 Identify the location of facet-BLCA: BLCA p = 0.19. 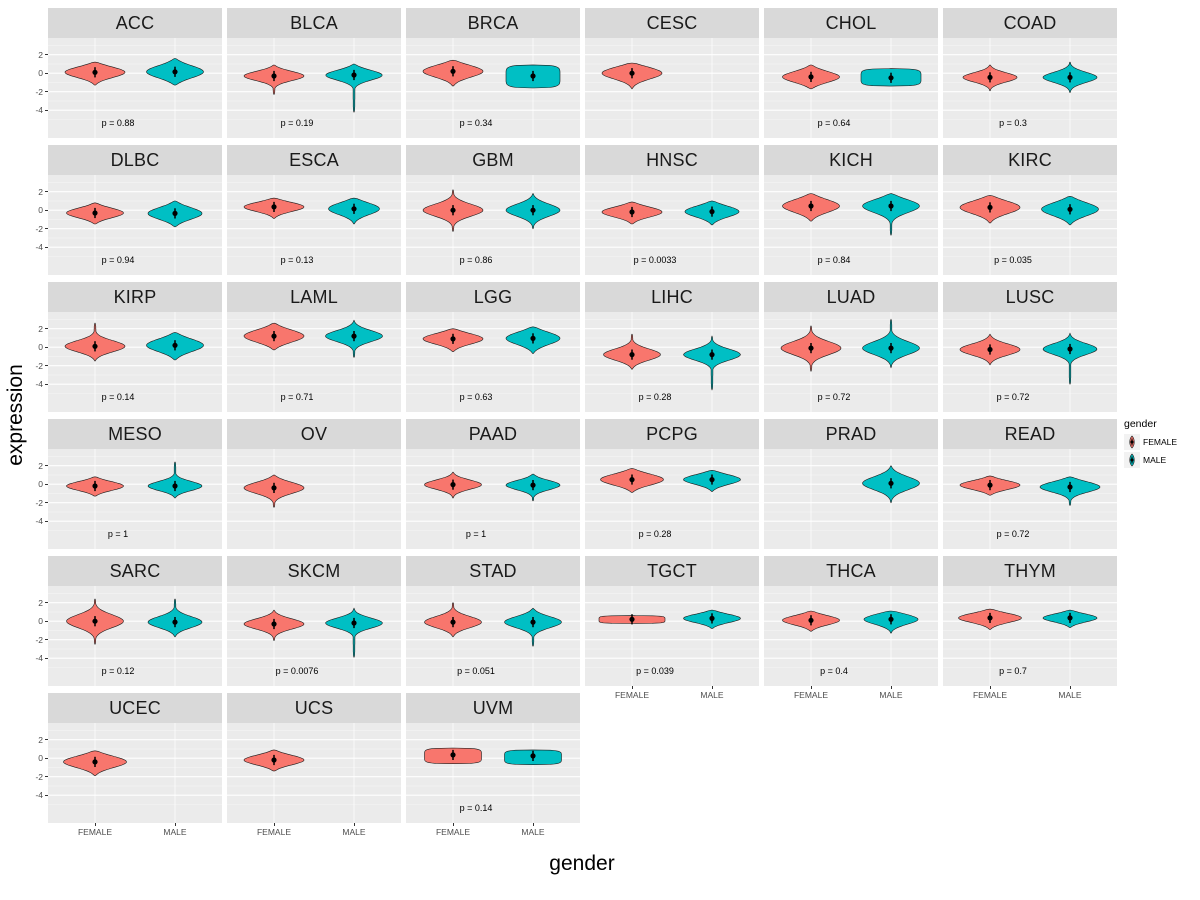
(314, 73).